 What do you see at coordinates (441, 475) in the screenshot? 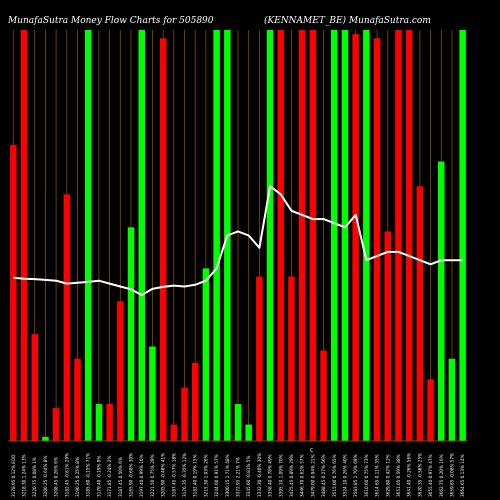
I see `x-tick-label: 3662.75 0.20% 16%` at bounding box center [441, 475].